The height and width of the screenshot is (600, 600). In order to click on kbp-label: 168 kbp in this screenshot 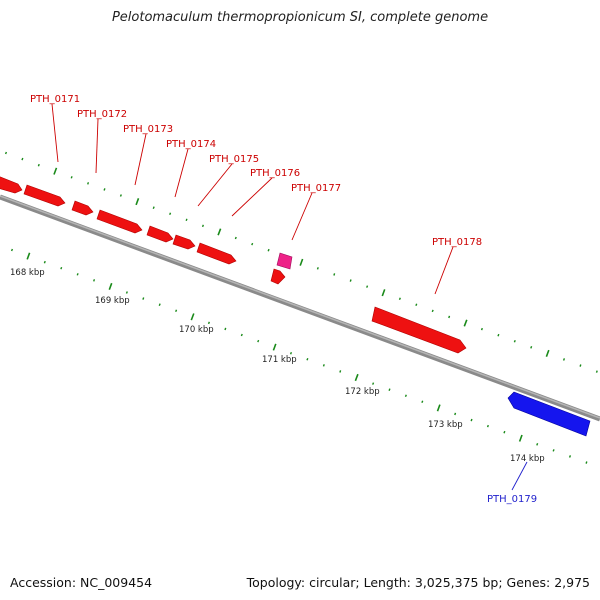, I will do `click(27, 273)`.